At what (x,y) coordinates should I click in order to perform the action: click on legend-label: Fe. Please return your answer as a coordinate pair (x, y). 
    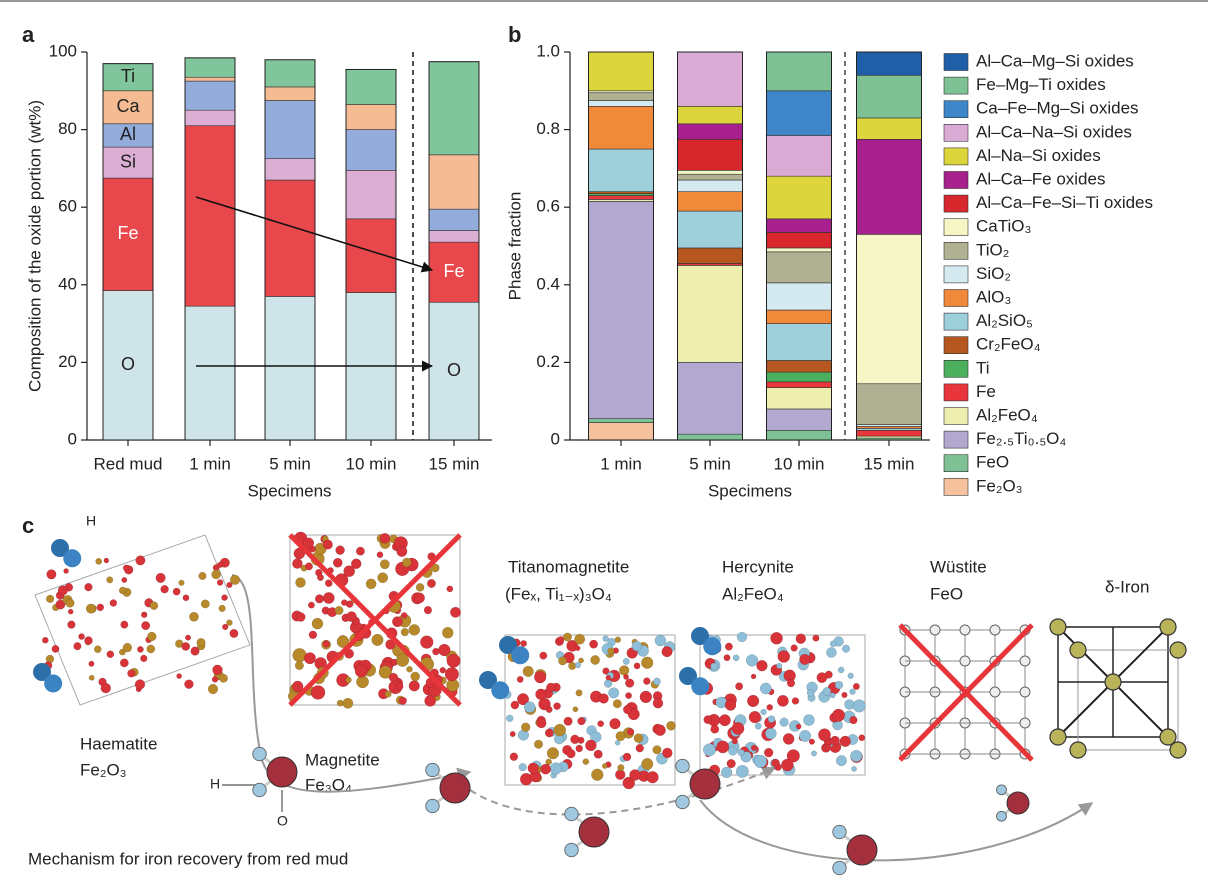
    Looking at the image, I should click on (986, 391).